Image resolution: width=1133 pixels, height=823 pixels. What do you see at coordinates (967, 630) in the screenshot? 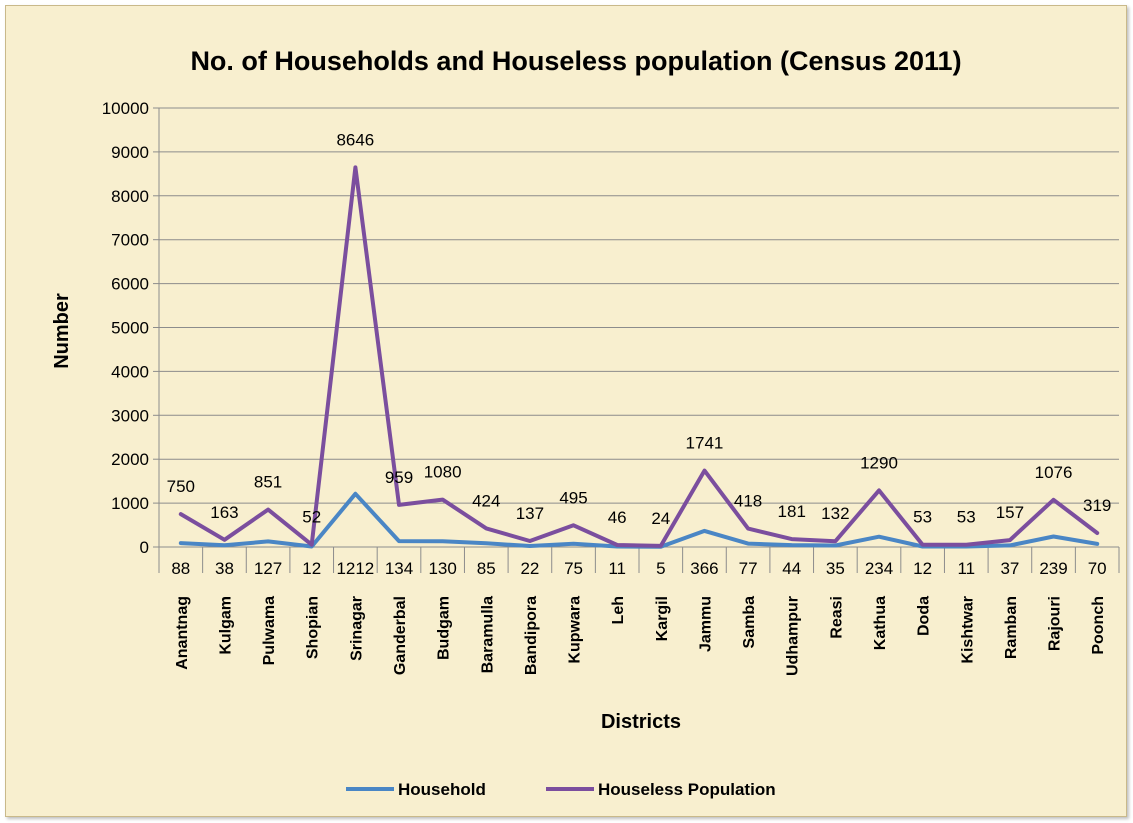
I see `x-tick-label: Kishtwar` at bounding box center [967, 630].